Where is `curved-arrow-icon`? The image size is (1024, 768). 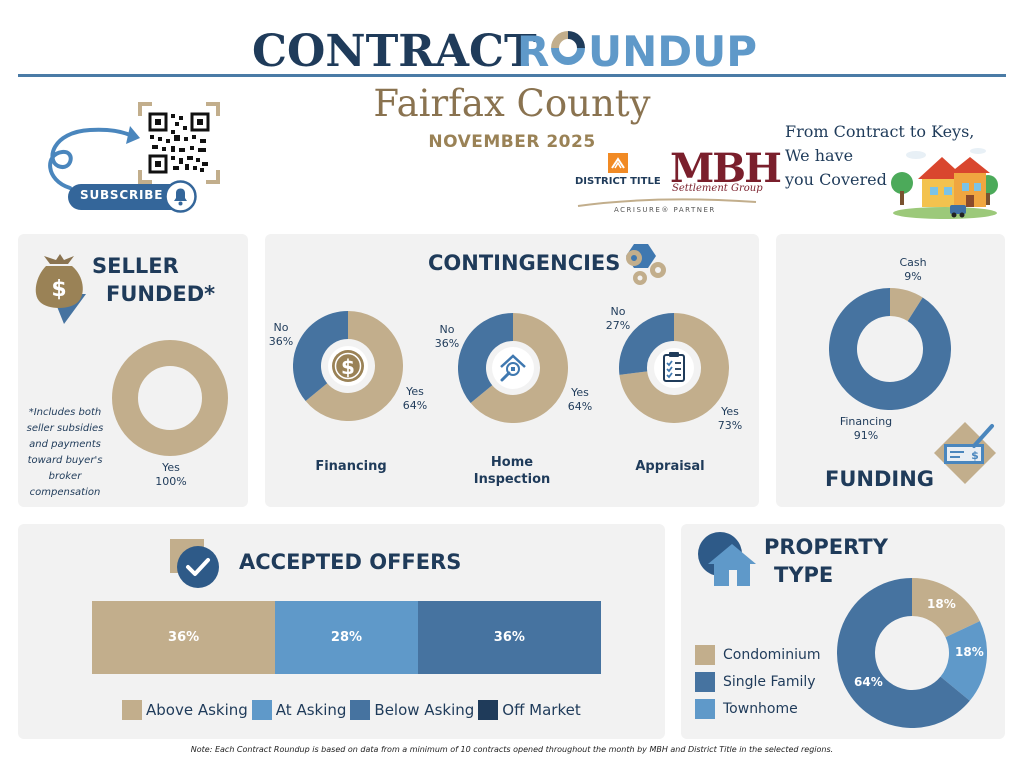
curved-arrow-icon is located at coordinates (94, 158).